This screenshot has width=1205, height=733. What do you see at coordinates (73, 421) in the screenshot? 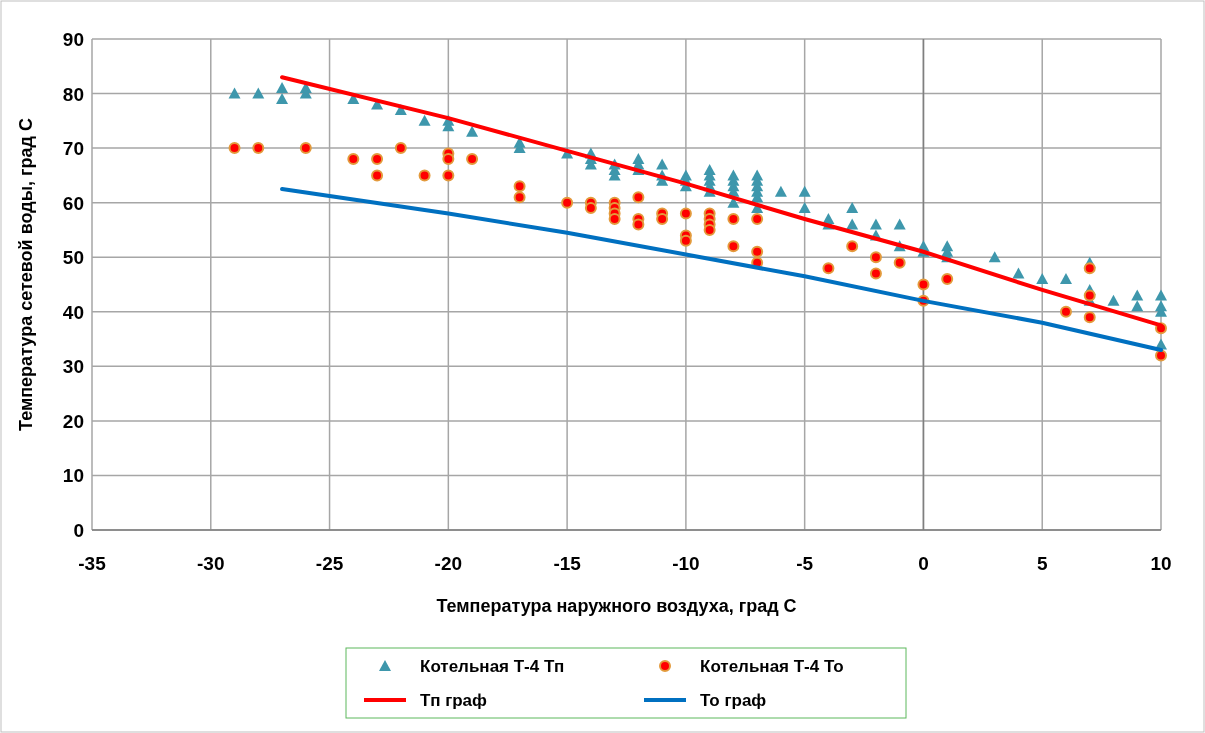
I see `y-tick-label: 20` at bounding box center [73, 421].